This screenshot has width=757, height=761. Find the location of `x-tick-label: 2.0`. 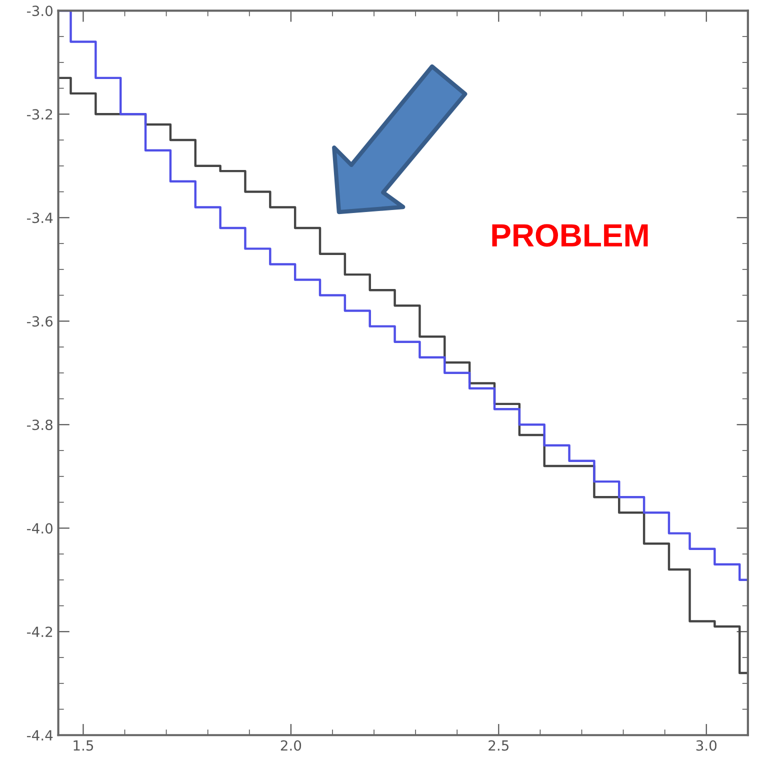

x-tick-label: 2.0 is located at coordinates (291, 745).